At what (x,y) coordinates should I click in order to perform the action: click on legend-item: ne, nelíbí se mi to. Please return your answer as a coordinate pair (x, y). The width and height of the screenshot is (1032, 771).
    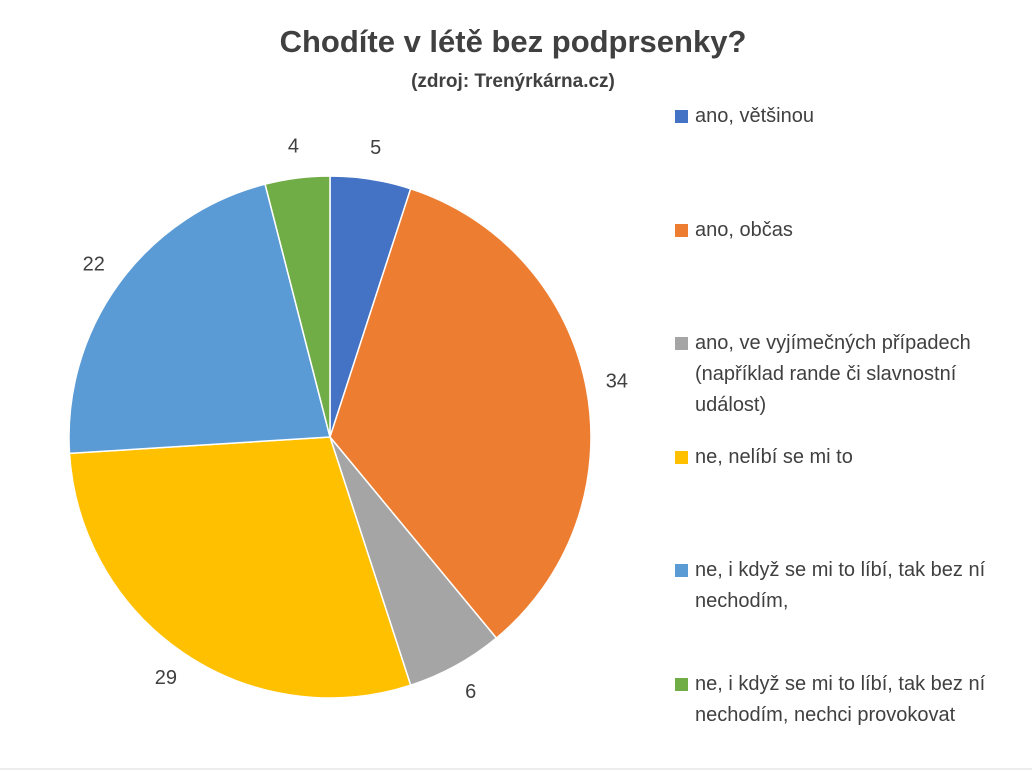
    Looking at the image, I should click on (845, 457).